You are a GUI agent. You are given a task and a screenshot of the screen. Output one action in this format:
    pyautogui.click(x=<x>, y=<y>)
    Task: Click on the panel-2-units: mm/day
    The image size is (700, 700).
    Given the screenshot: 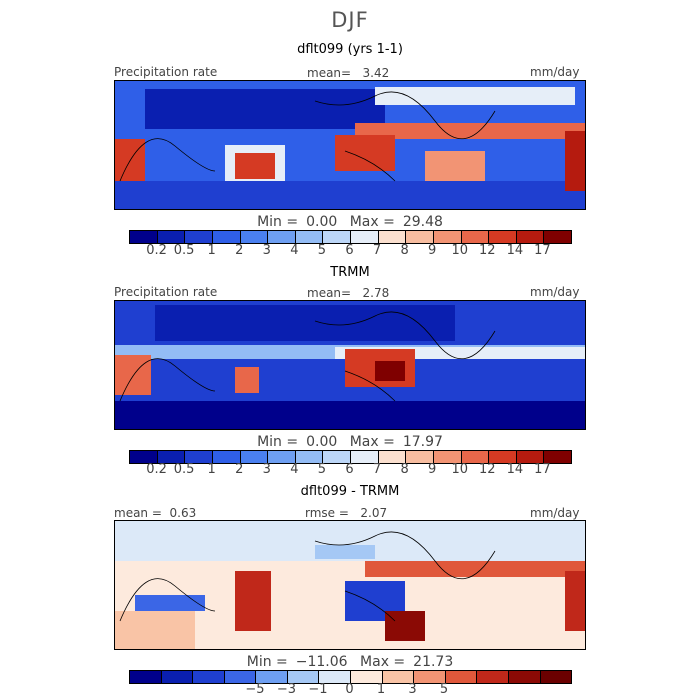 What is the action you would take?
    pyautogui.click(x=555, y=292)
    